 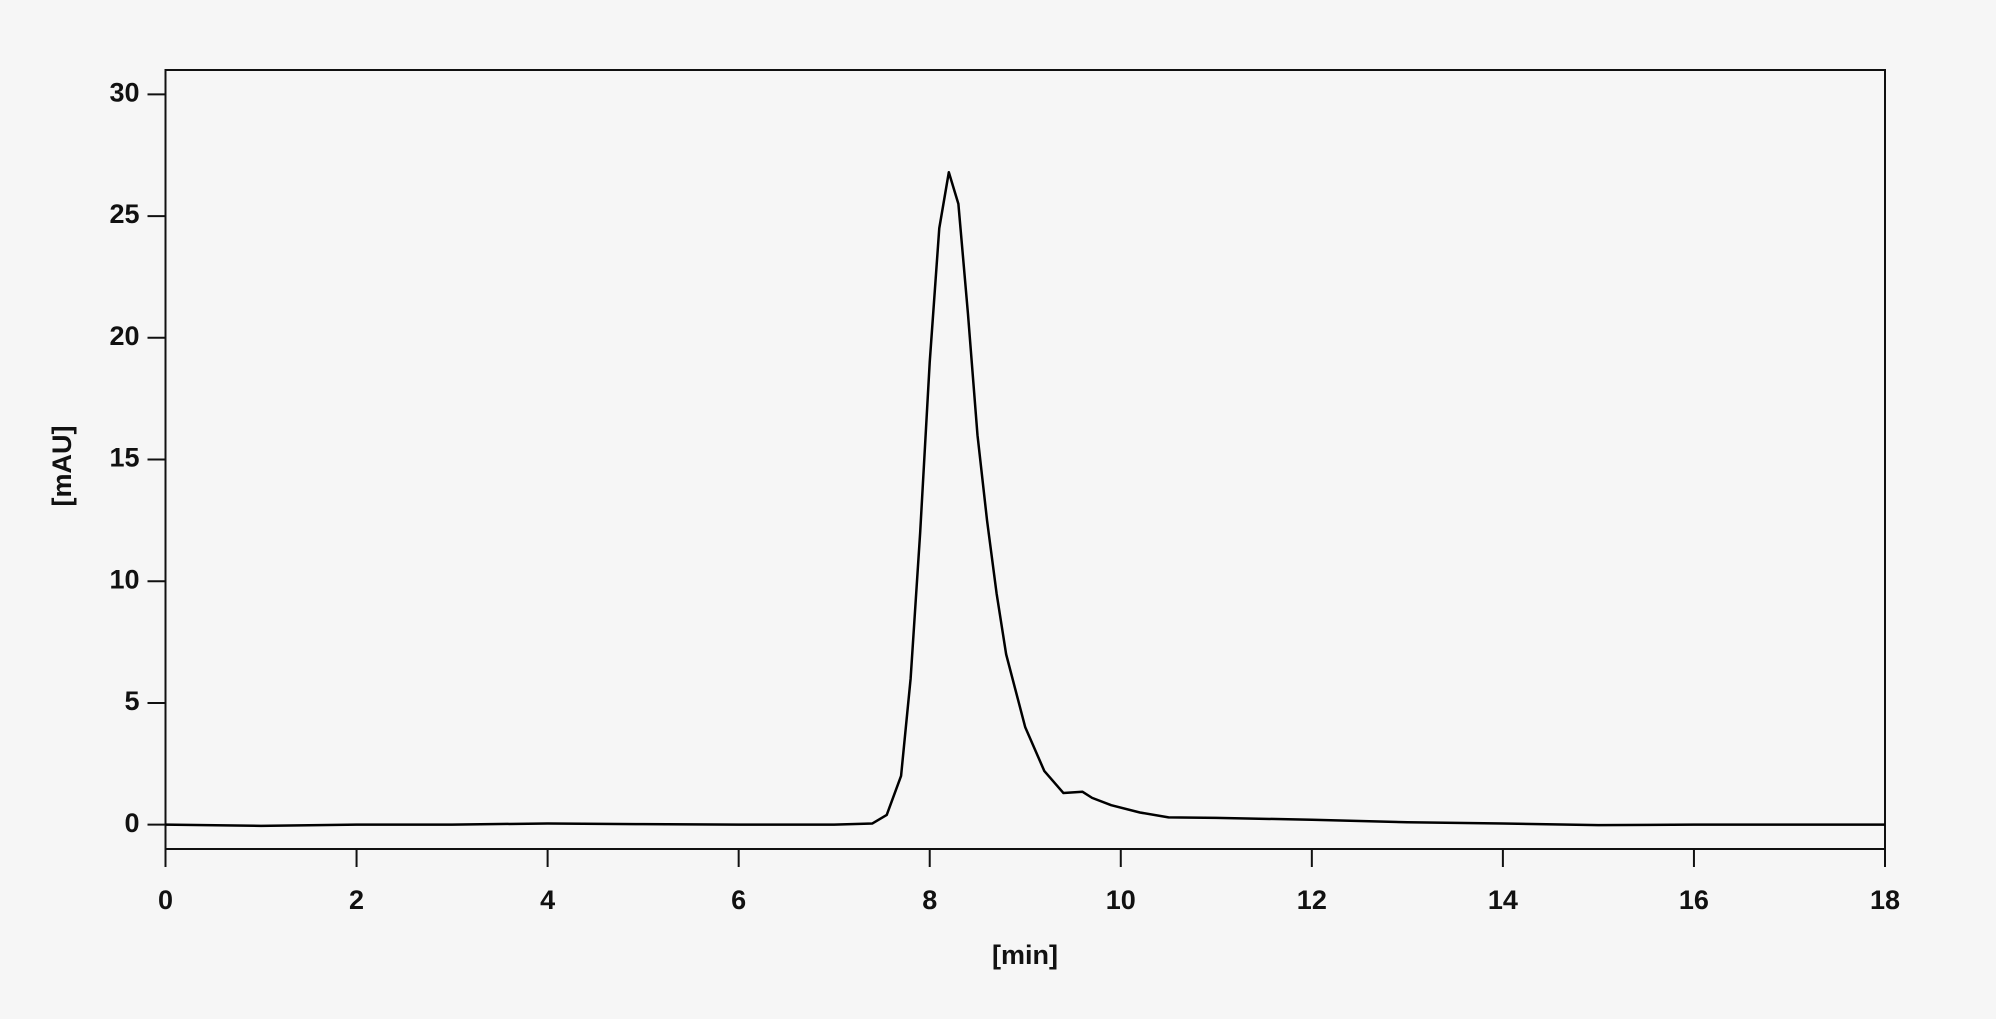 I want to click on x-tick-label: 2, so click(x=356, y=900).